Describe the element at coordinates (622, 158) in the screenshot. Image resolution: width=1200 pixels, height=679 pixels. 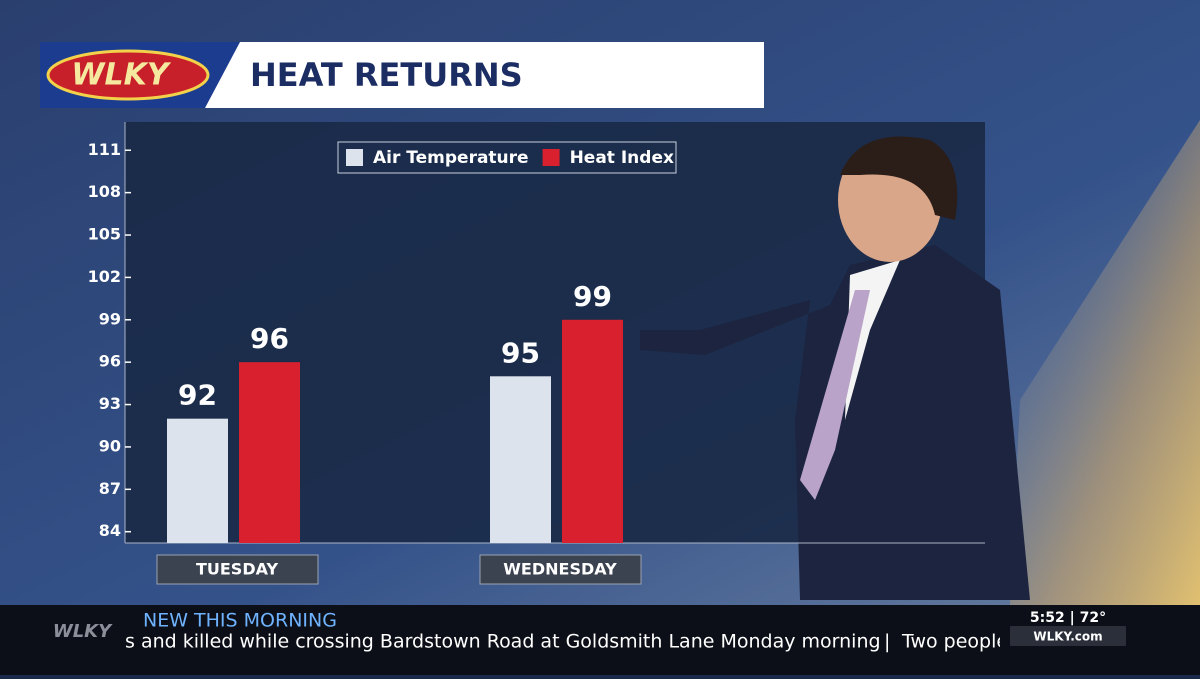
I see `legend-label: Heat Index` at that location.